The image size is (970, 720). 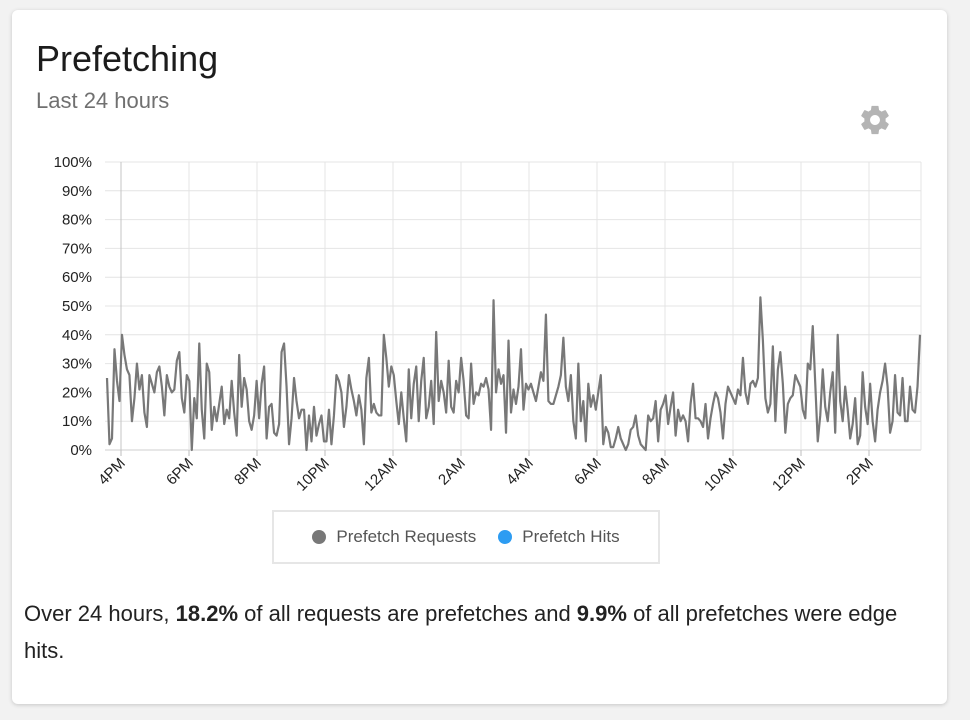 I want to click on y-tick-label: 80%, so click(x=77, y=220).